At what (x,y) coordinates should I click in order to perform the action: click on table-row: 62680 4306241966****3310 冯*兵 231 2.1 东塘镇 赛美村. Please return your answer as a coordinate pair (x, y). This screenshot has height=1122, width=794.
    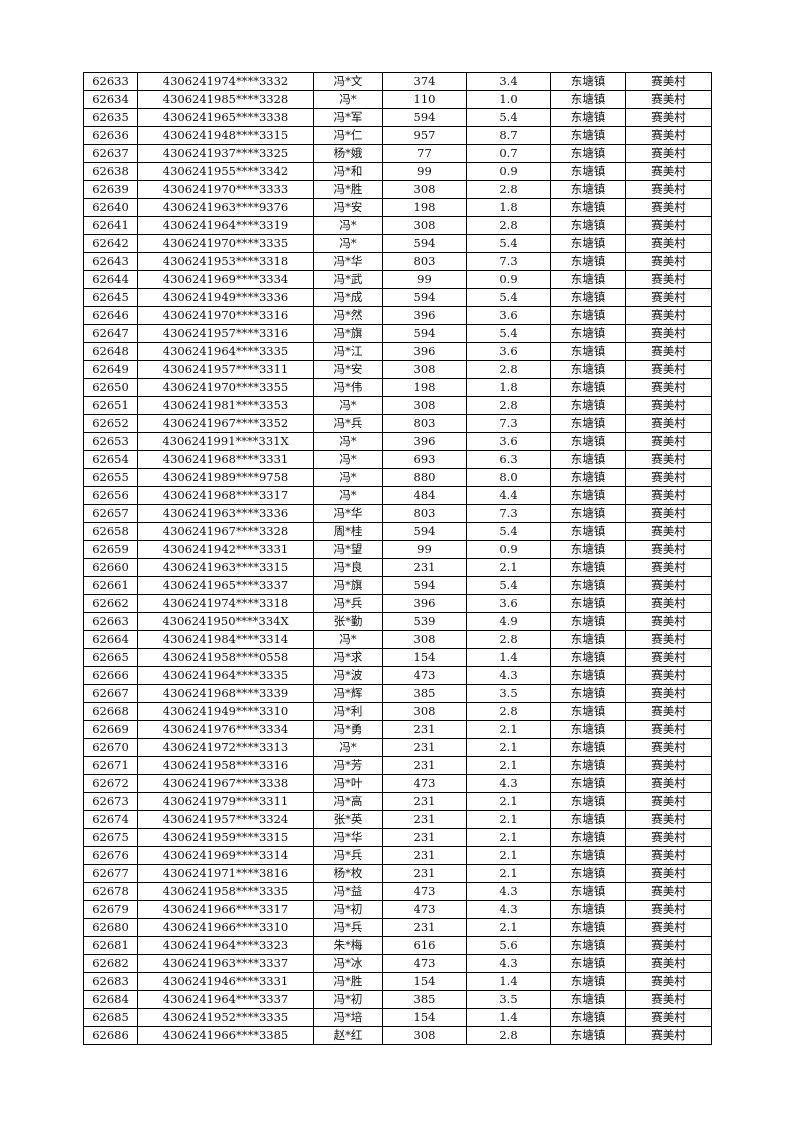
    Looking at the image, I should click on (397, 927).